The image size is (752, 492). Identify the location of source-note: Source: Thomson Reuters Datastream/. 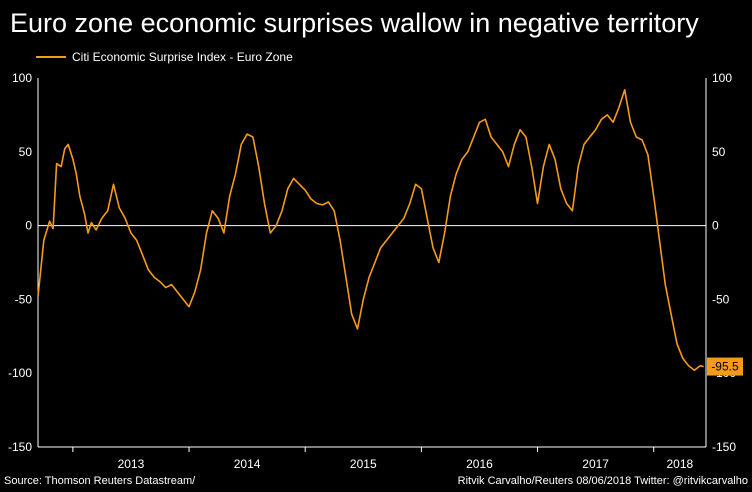
(100, 481).